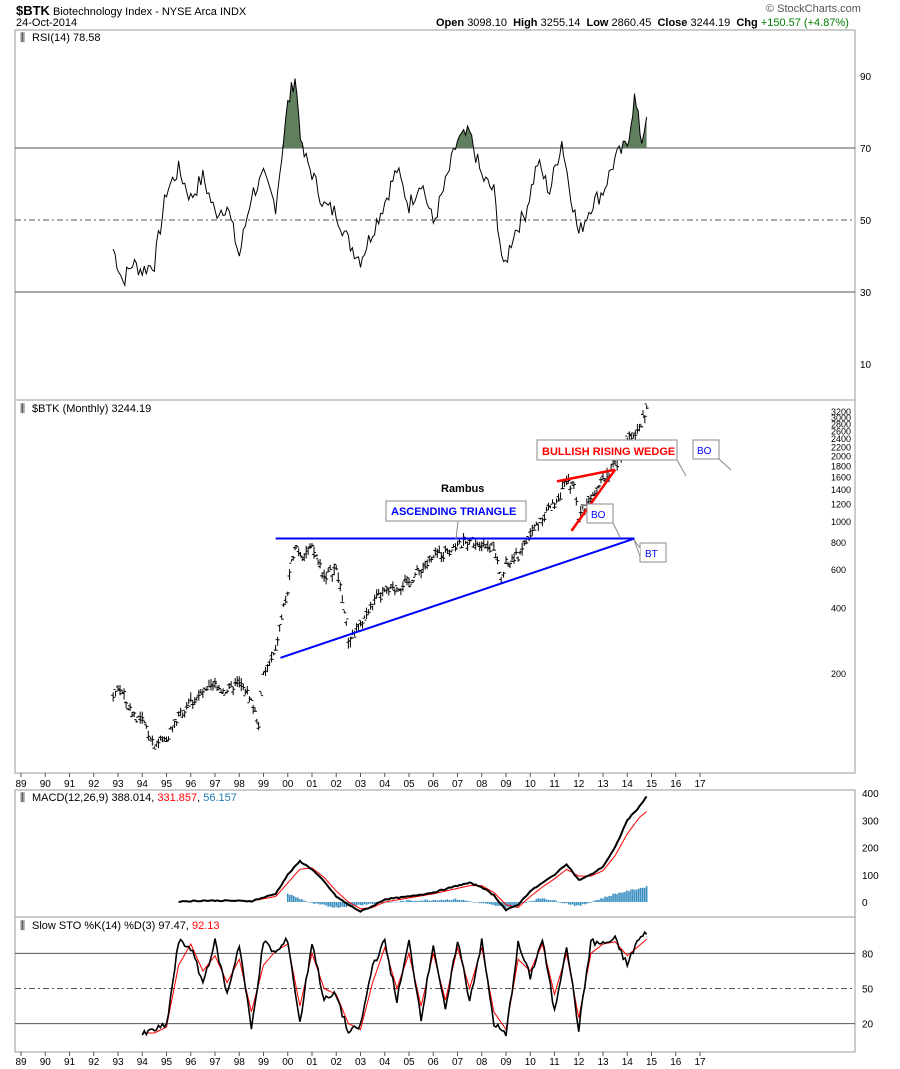 This screenshot has height=1069, width=900. What do you see at coordinates (841, 447) in the screenshot?
I see `price-y-tick: 2200` at bounding box center [841, 447].